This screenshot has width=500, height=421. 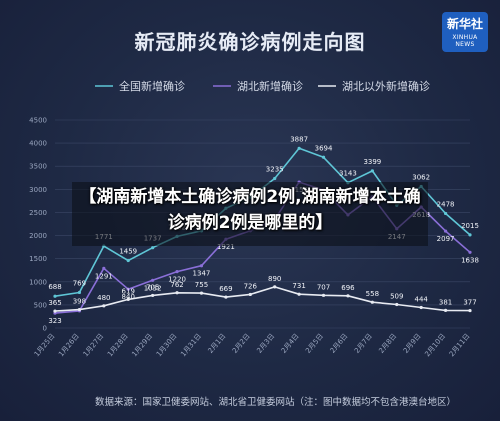 What do you see at coordinates (435, 345) in the screenshot?
I see `x-tick-label: 2月10日` at bounding box center [435, 345].